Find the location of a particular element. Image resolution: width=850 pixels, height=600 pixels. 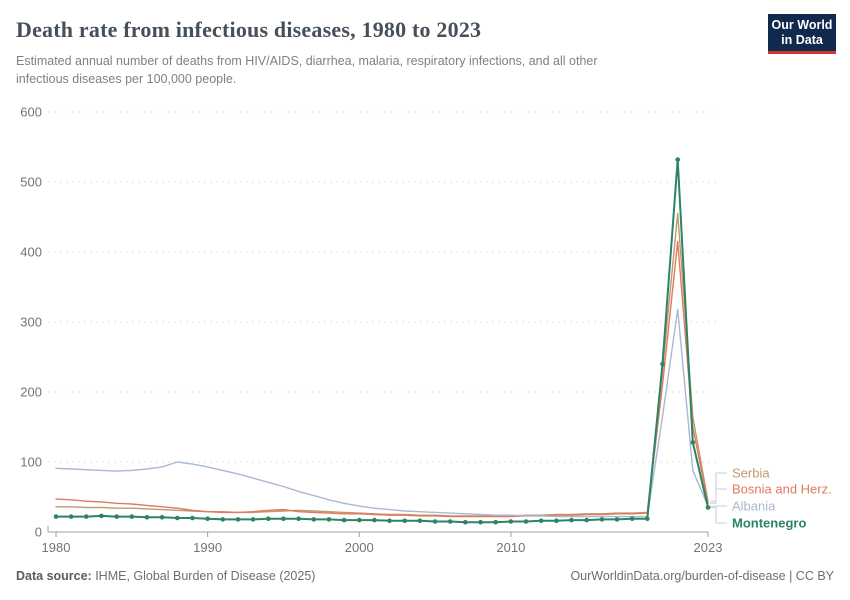

y-tick-label-500: 500 is located at coordinates (31, 182).